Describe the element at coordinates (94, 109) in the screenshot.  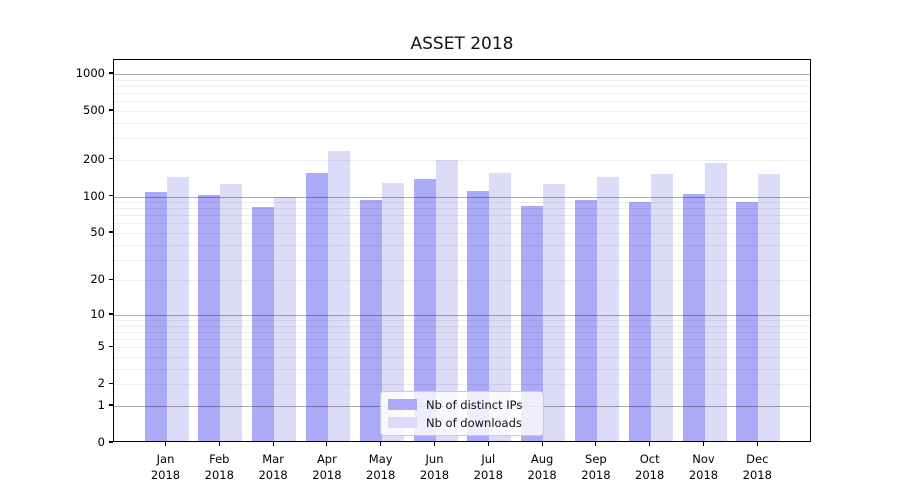
I see `y-tick-label-500: 500` at that location.